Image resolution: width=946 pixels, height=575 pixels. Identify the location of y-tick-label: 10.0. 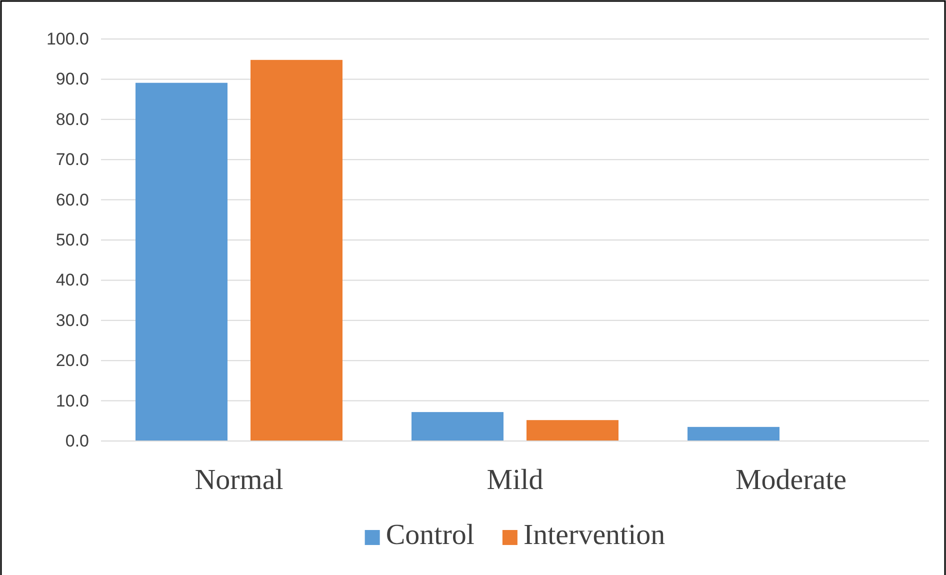
(72, 400).